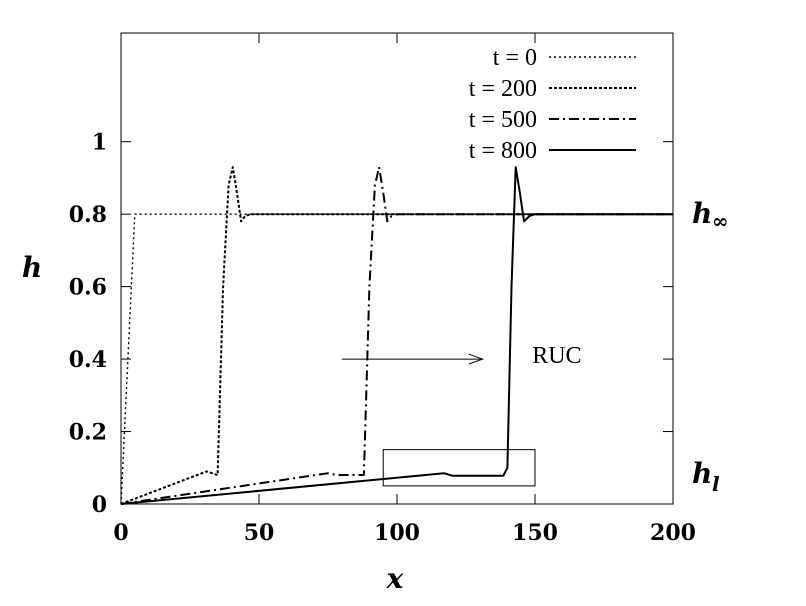  What do you see at coordinates (259, 533) in the screenshot?
I see `x-tick-label: 50` at bounding box center [259, 533].